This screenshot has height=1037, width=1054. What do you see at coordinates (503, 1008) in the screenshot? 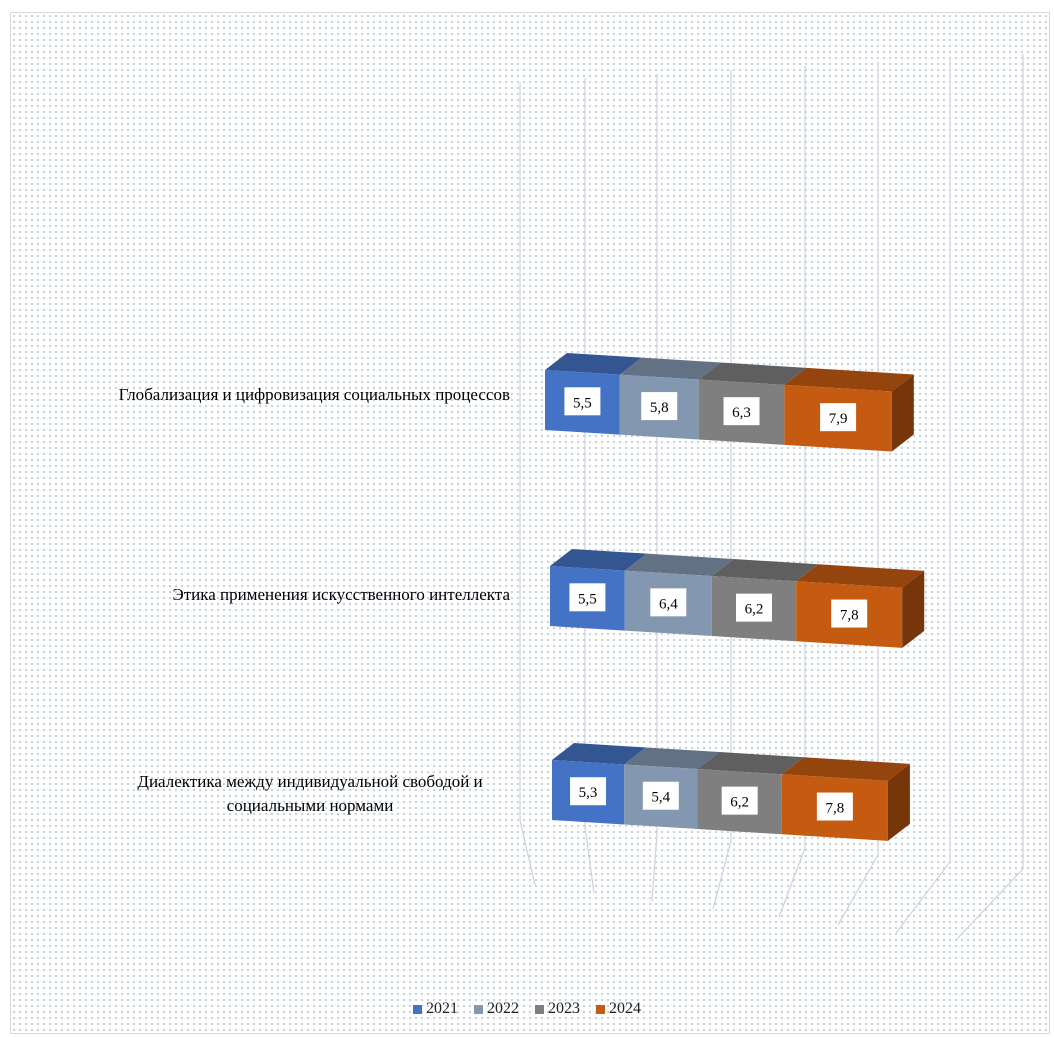
I see `legend-label-2022: 2022` at bounding box center [503, 1008].